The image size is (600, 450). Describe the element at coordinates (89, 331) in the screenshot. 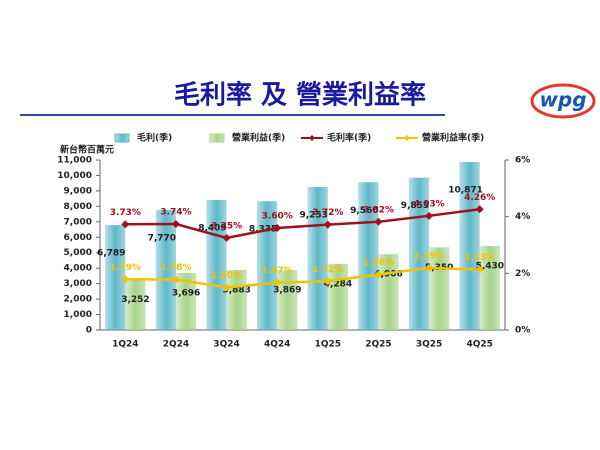

I see `y-tick-label: 0` at that location.